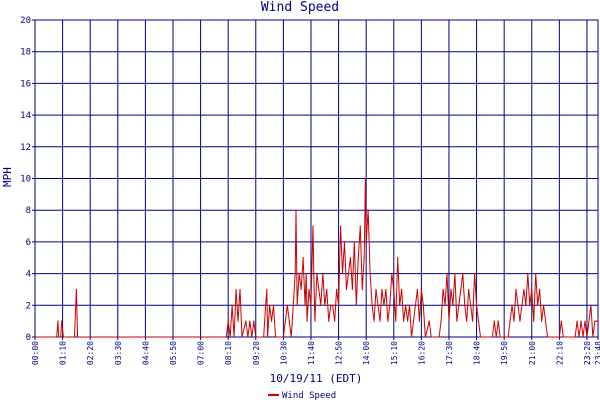  I want to click on y-tick-label: 12, so click(25, 148).